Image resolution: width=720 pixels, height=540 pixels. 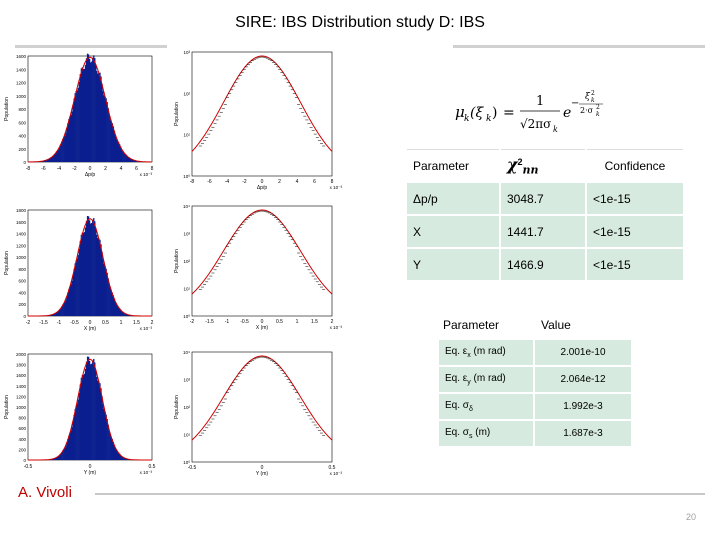 What do you see at coordinates (520, 161) in the screenshot?
I see `chi-sup: 2` at bounding box center [520, 161].